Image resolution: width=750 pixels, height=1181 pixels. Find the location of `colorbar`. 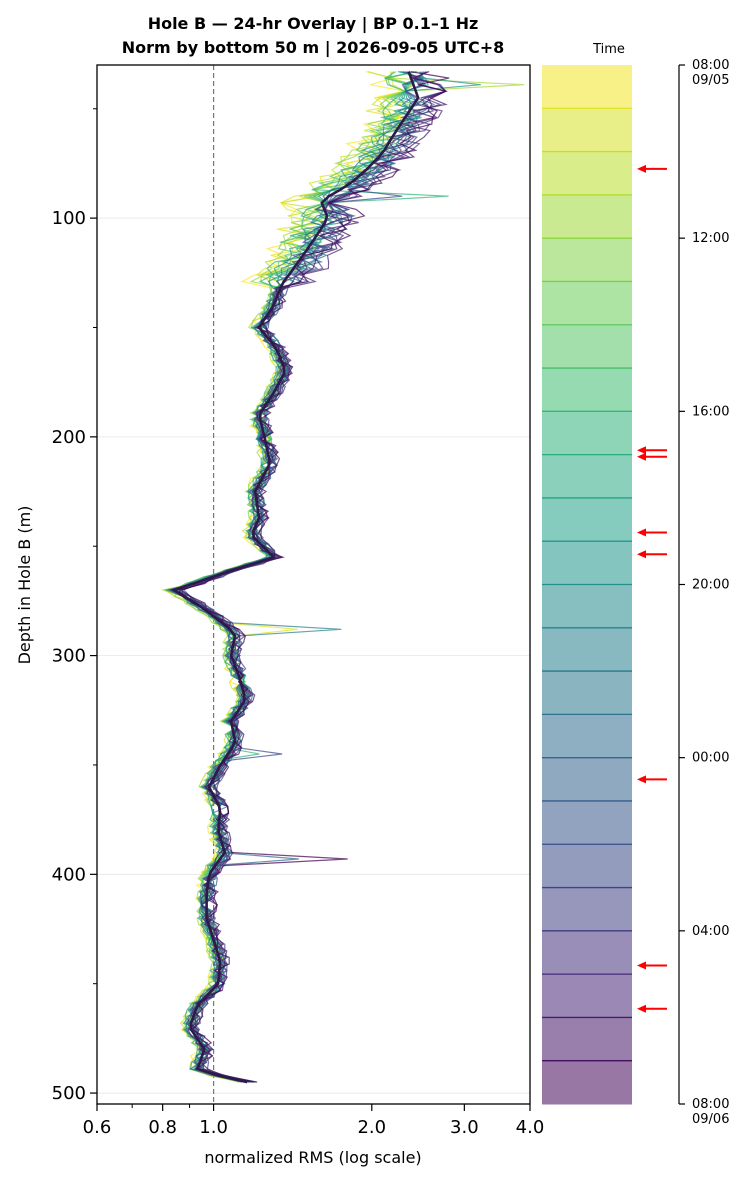

colorbar is located at coordinates (587, 585).